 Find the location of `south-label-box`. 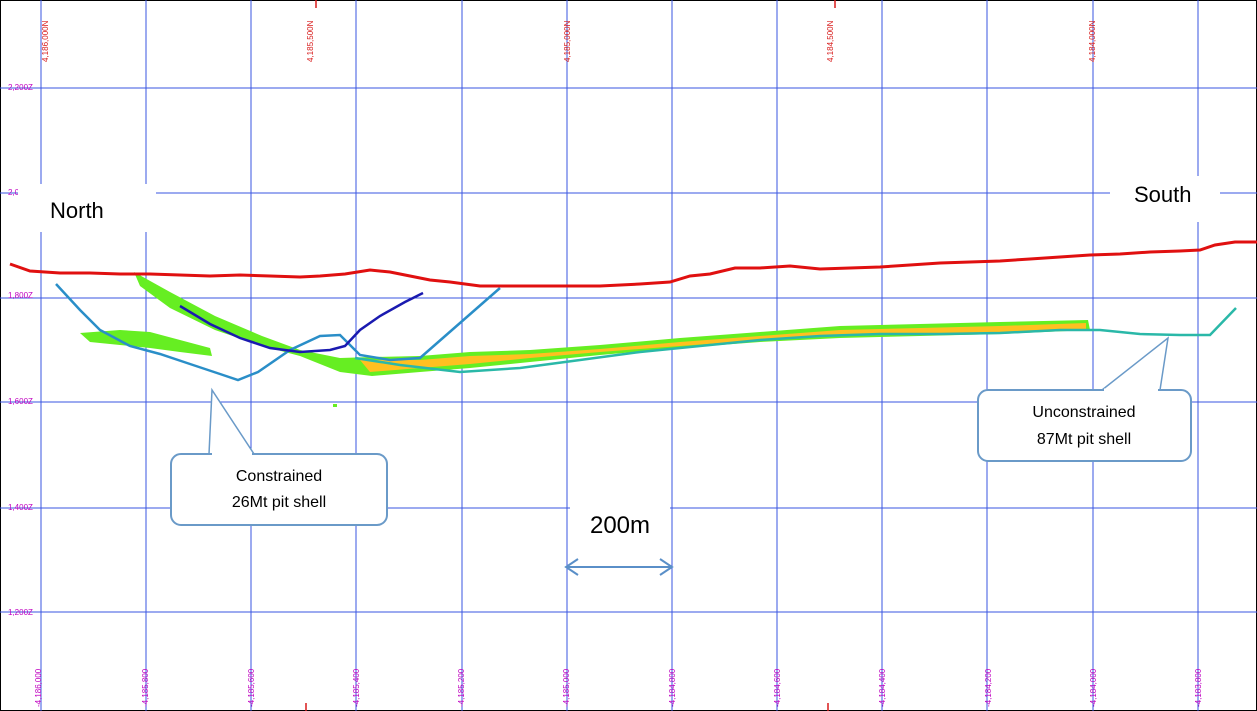

south-label-box is located at coordinates (1165, 199).